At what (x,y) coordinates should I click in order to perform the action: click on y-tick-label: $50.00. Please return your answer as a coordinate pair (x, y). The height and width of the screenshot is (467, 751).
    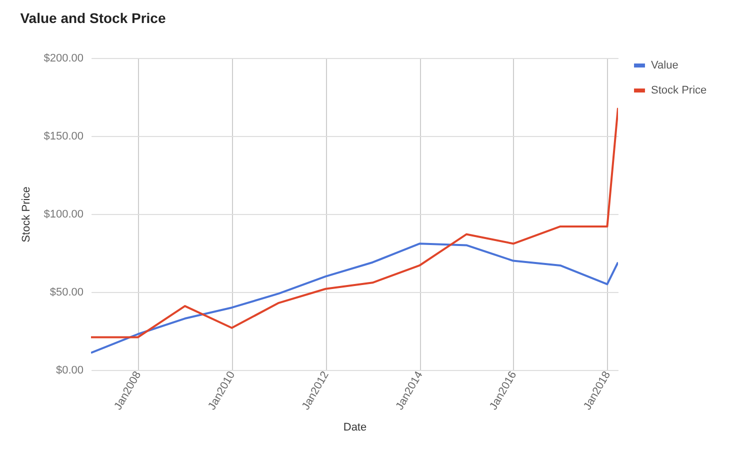
    Looking at the image, I should click on (67, 292).